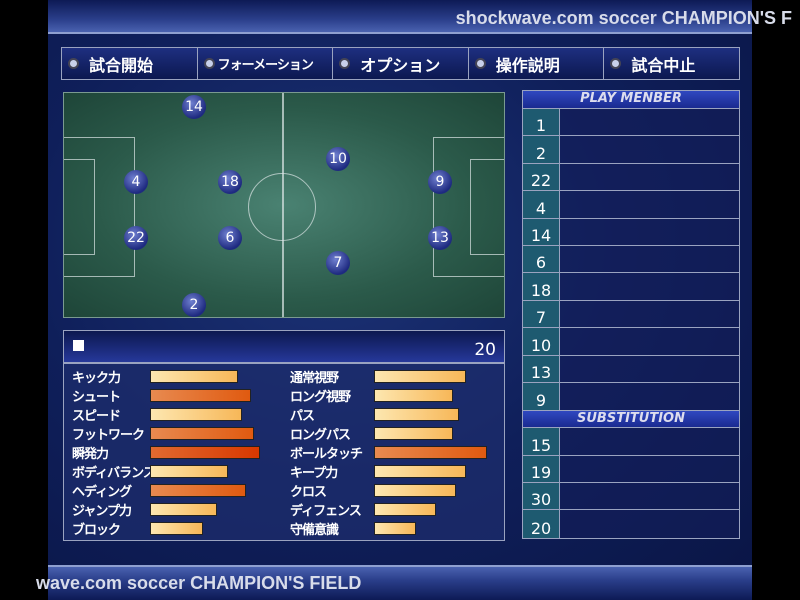 The width and height of the screenshot is (800, 600). I want to click on player-marker: 10, so click(338, 159).